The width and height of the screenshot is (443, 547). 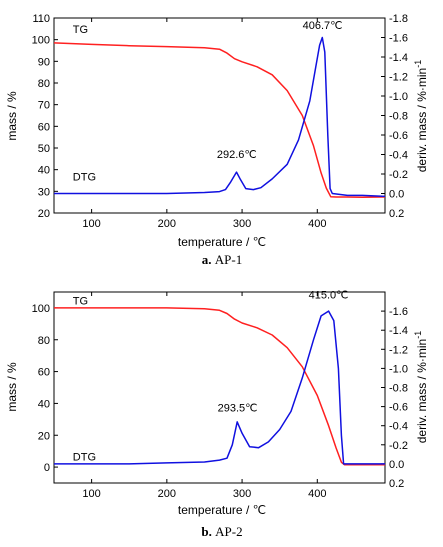 I want to click on panel-letter: b., so click(x=208, y=531).